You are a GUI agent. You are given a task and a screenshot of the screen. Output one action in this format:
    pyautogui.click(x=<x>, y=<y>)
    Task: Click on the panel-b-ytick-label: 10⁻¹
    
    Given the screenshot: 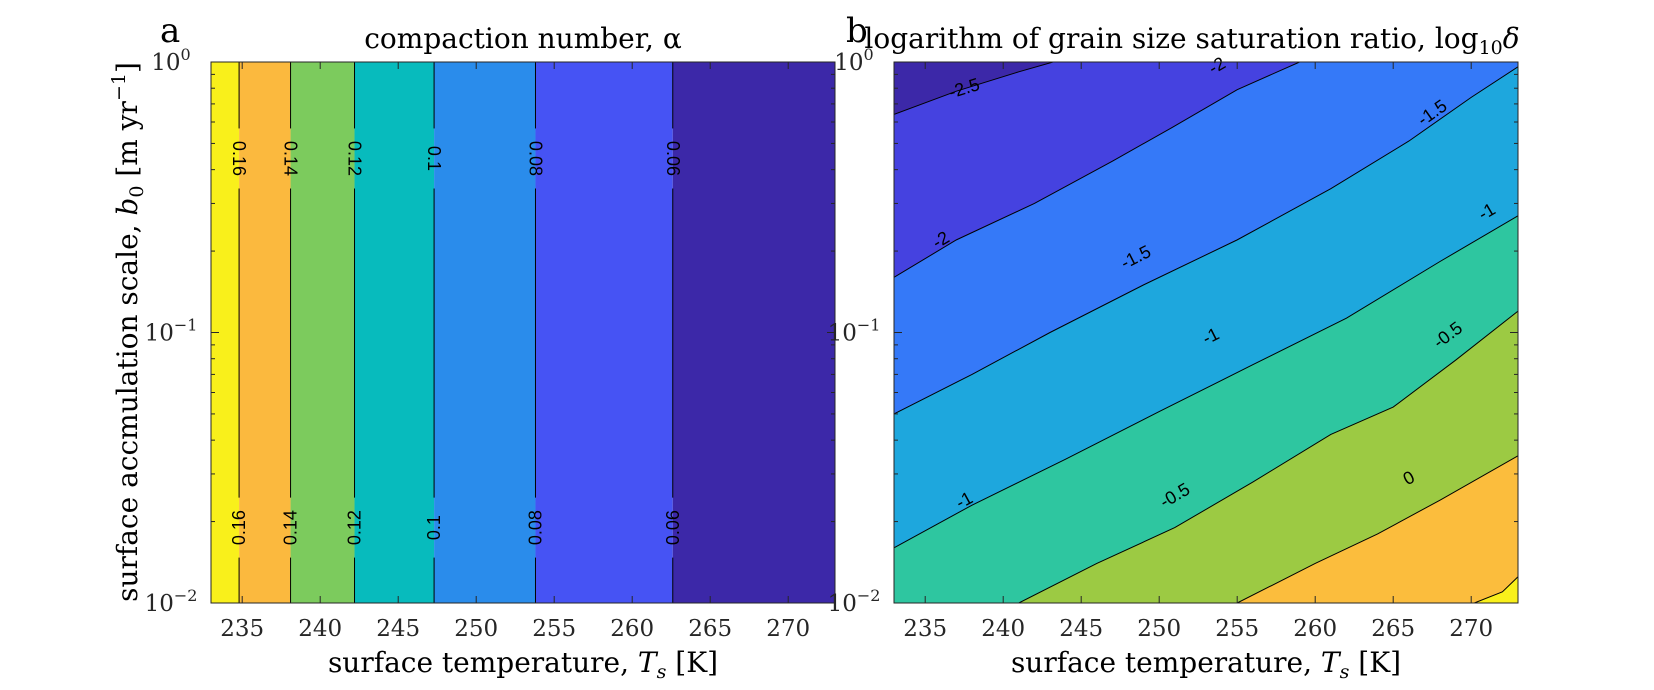 What is the action you would take?
    pyautogui.click(x=854, y=331)
    